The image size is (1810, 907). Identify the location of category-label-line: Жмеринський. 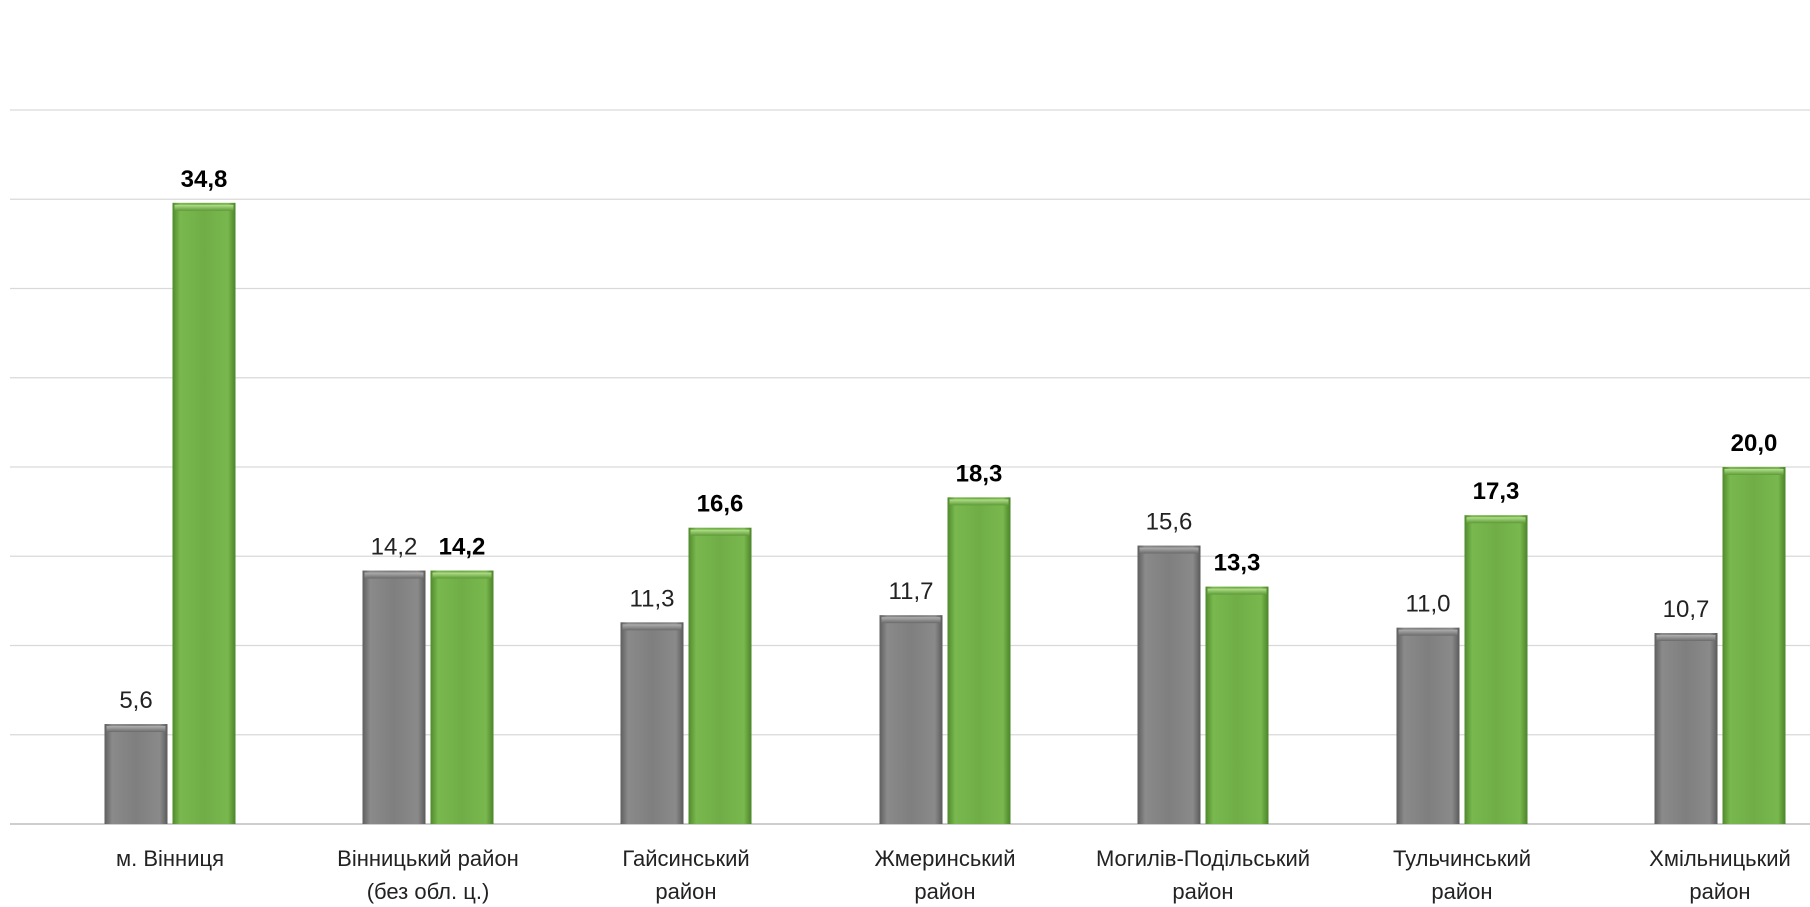
(944, 858).